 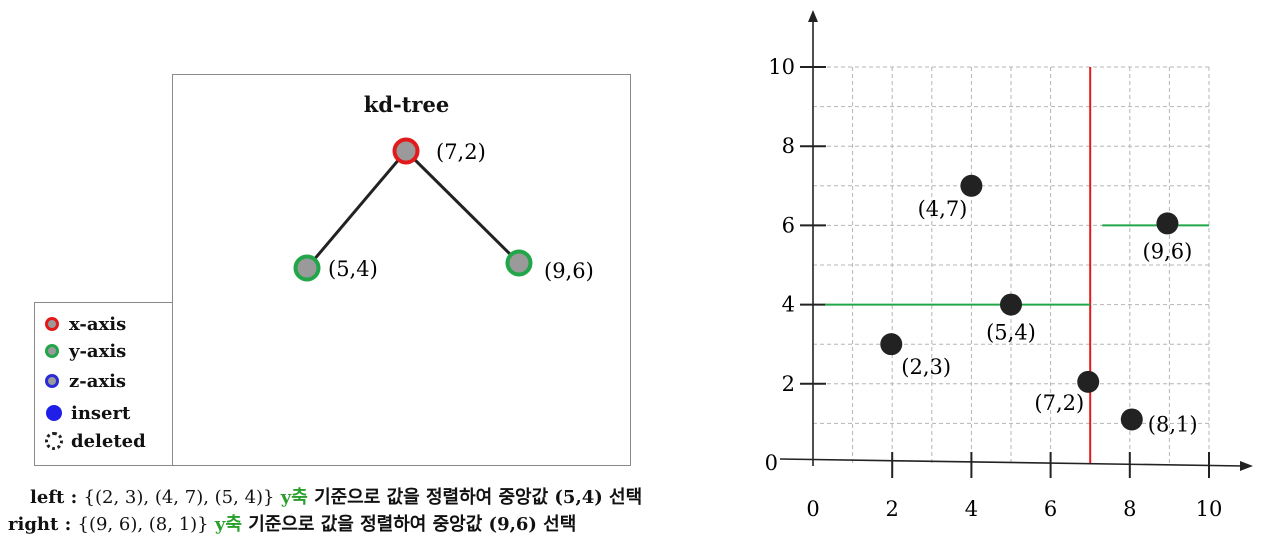 What do you see at coordinates (788, 305) in the screenshot?
I see `y-tick-label: 4` at bounding box center [788, 305].